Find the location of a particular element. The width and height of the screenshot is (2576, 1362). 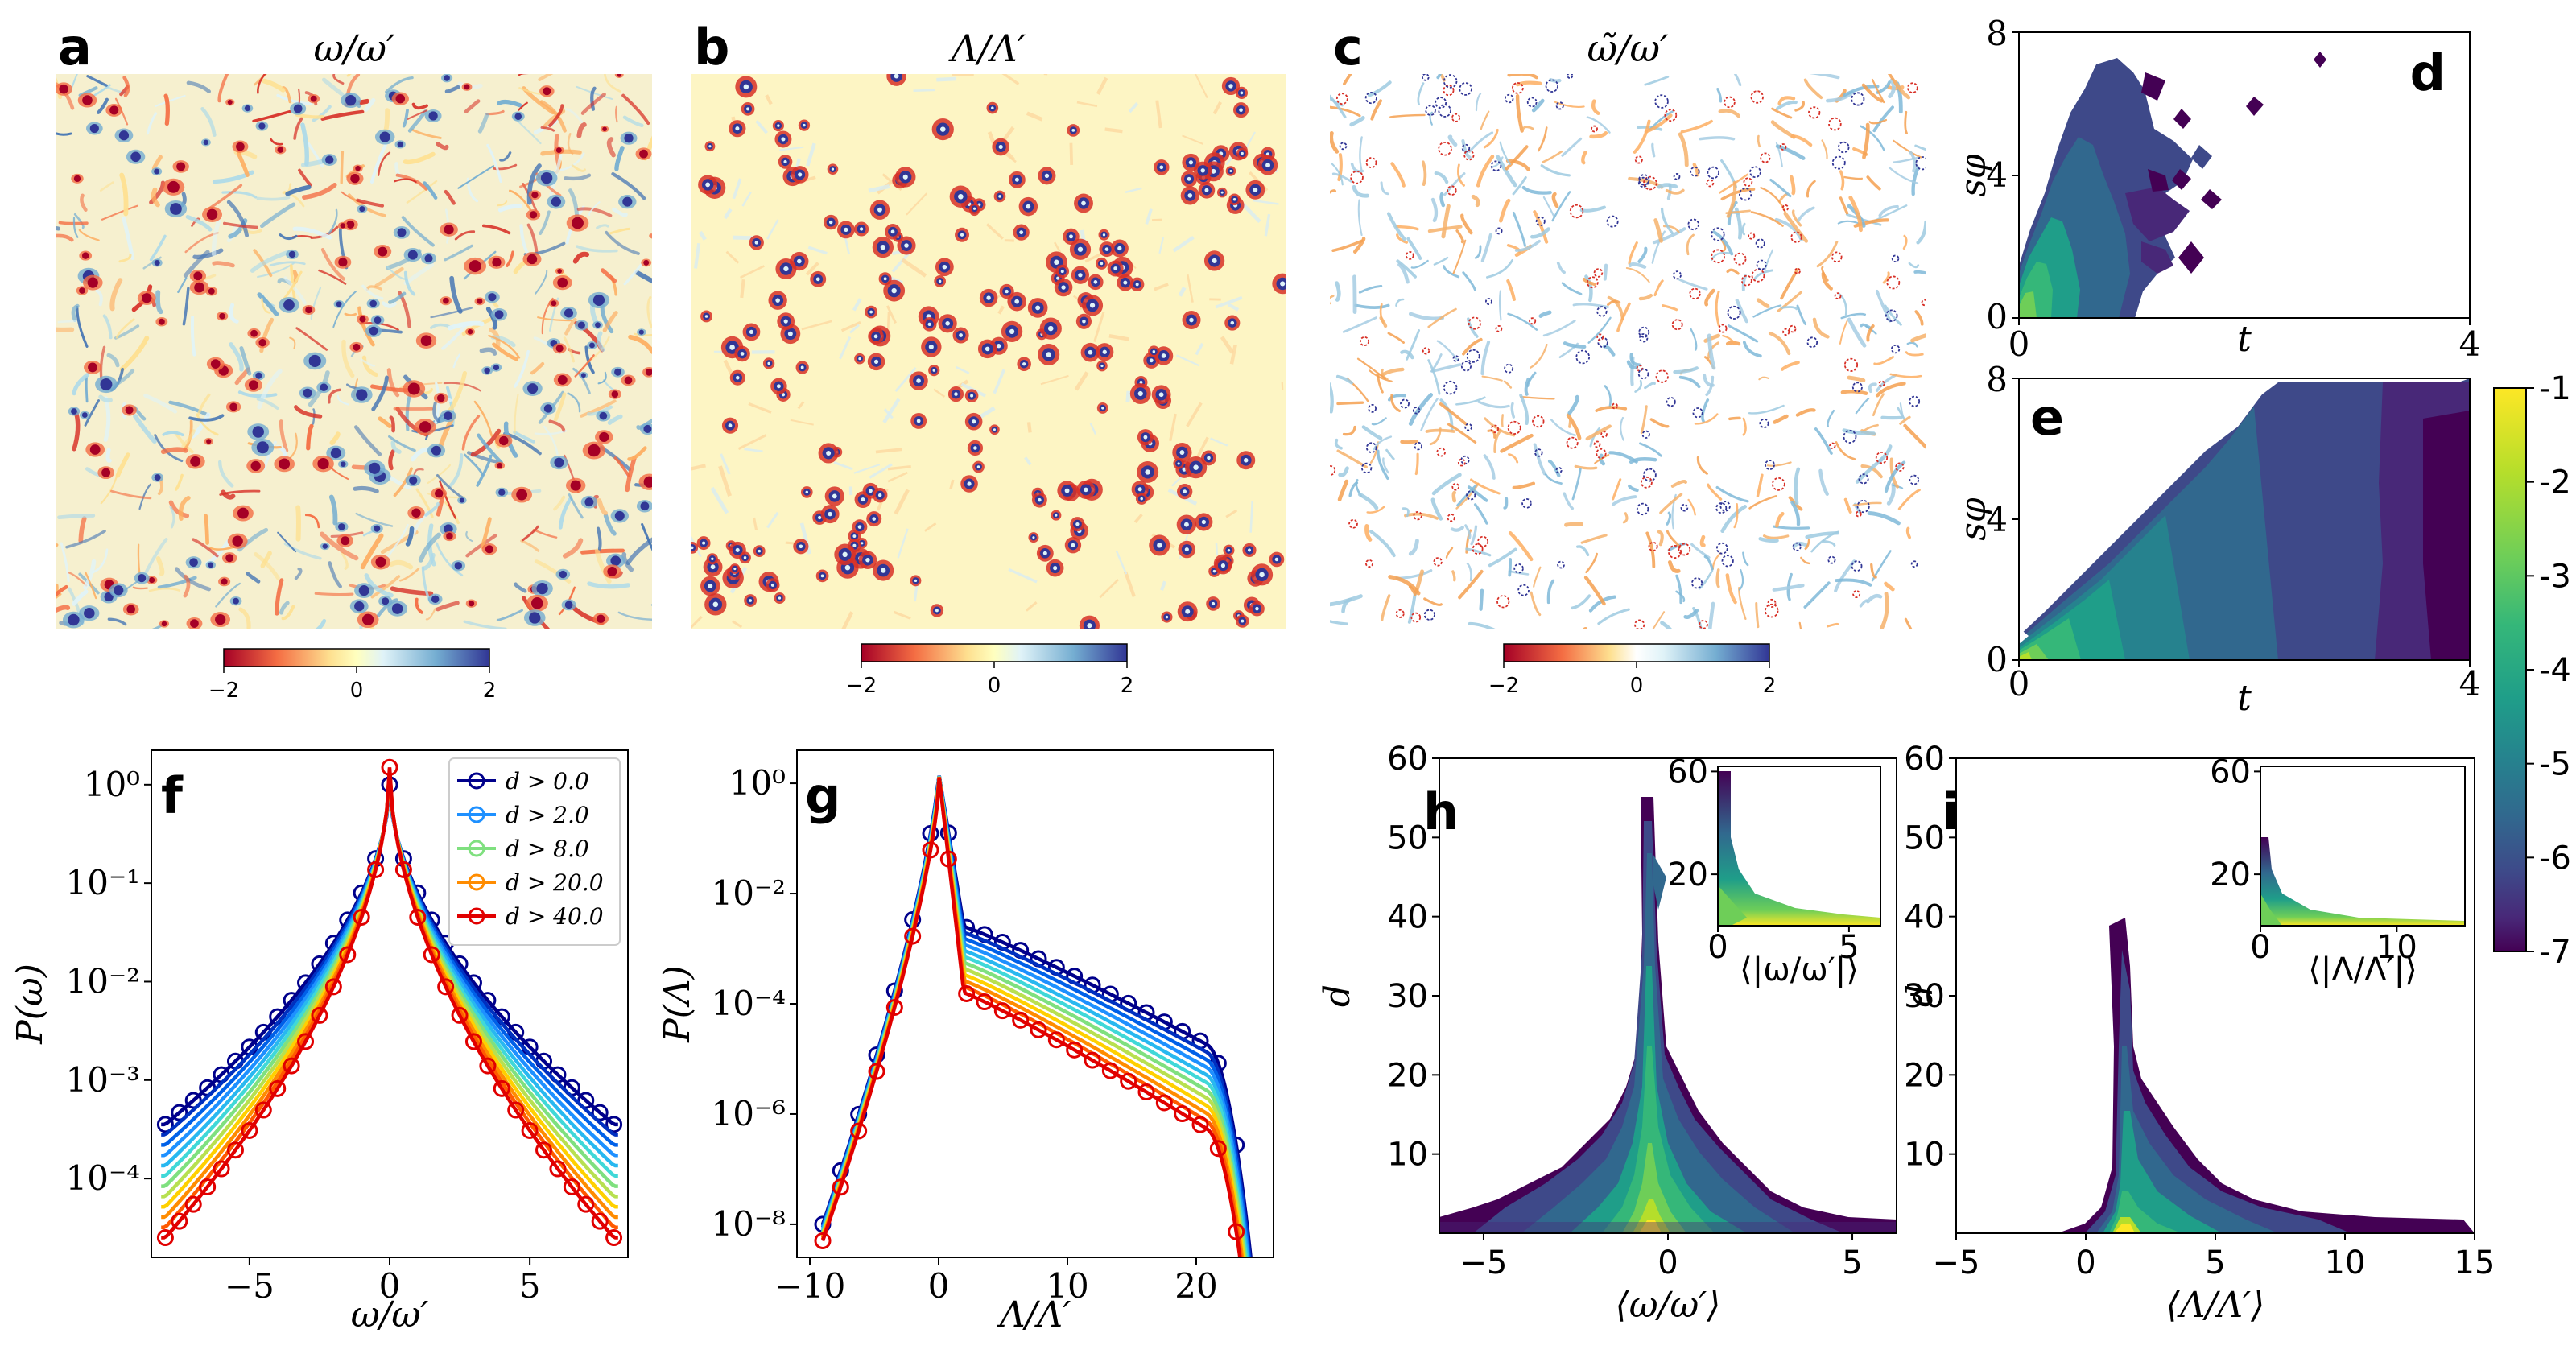

panel-e: 8 4 0 0 4 t sφ e is located at coordinates (2216, 539).